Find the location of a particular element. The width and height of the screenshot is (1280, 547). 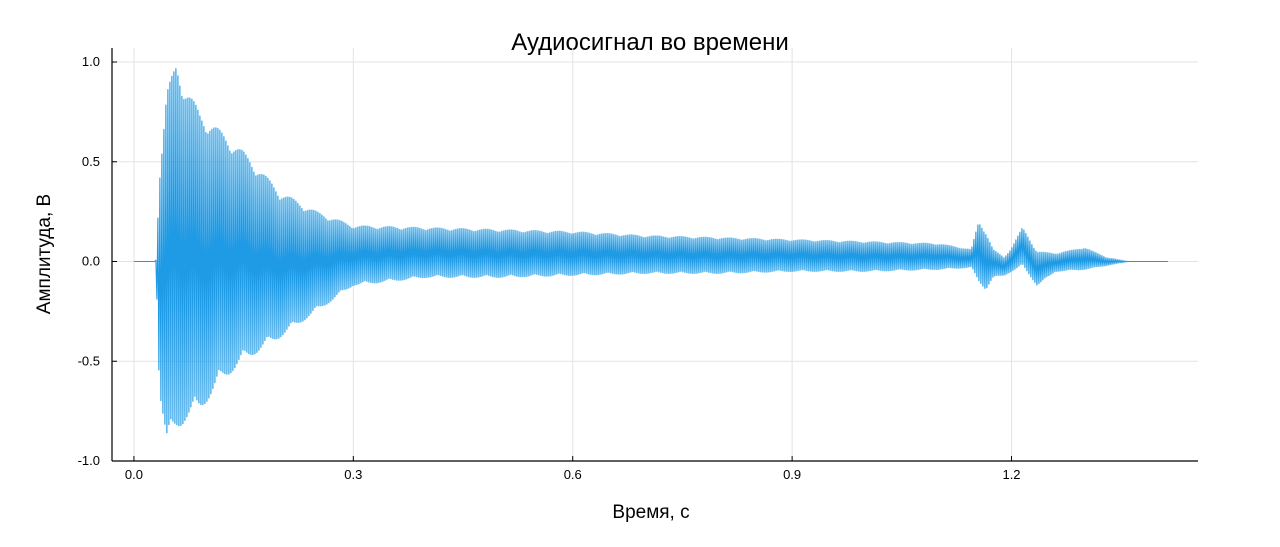

chart-title: Аудиосигнал во времени is located at coordinates (650, 42).